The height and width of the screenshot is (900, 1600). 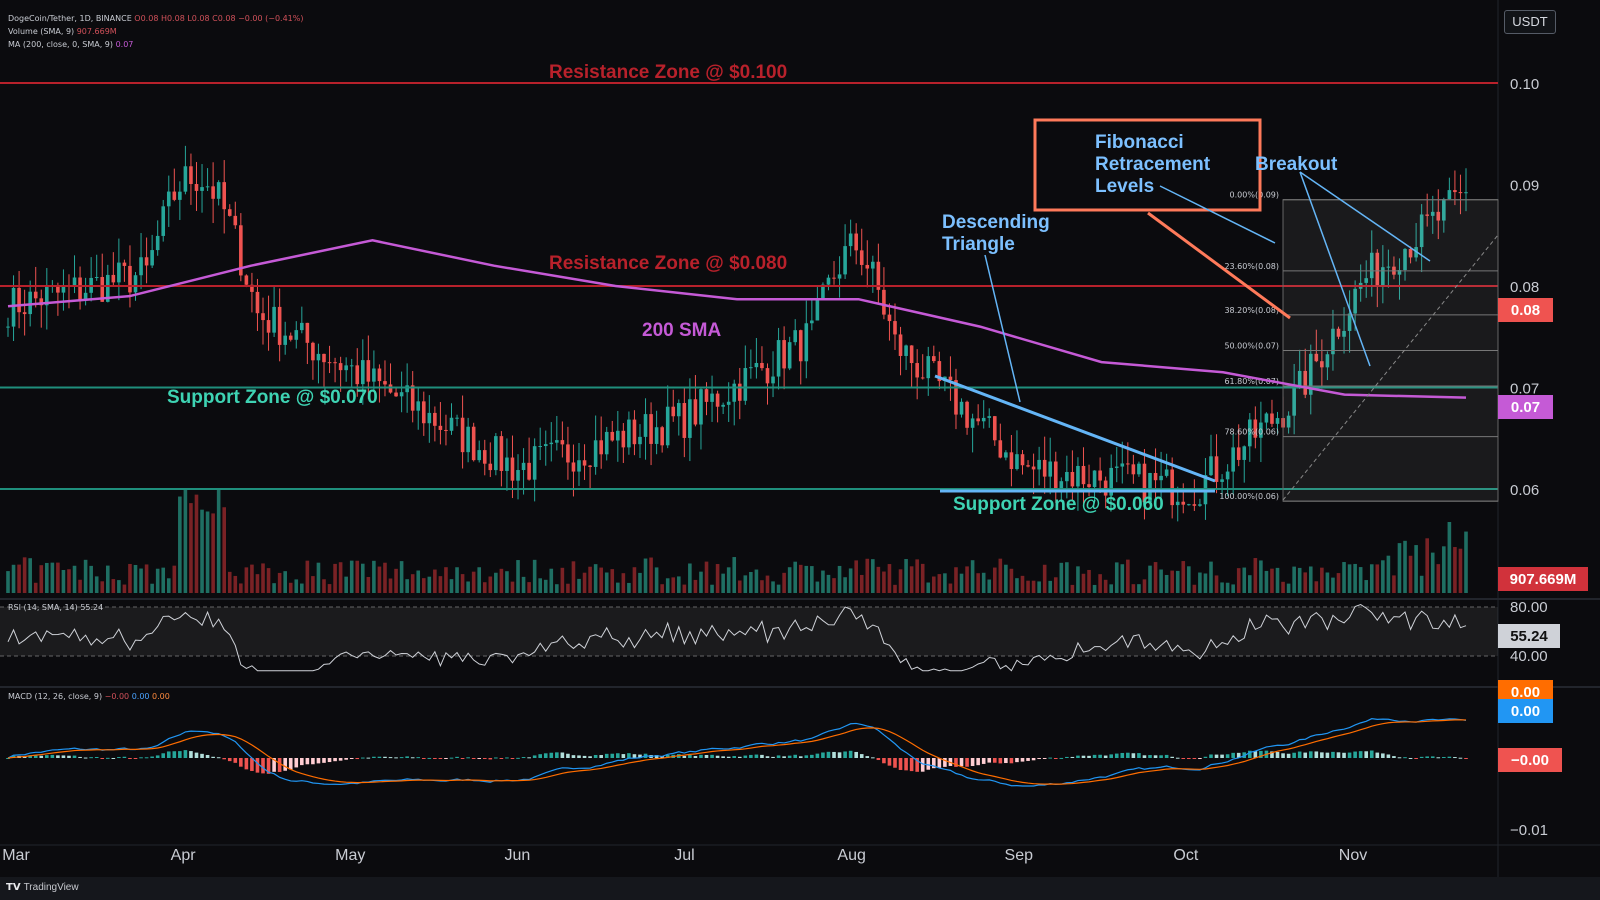 I want to click on currency-button: USDT, so click(x=1530, y=22).